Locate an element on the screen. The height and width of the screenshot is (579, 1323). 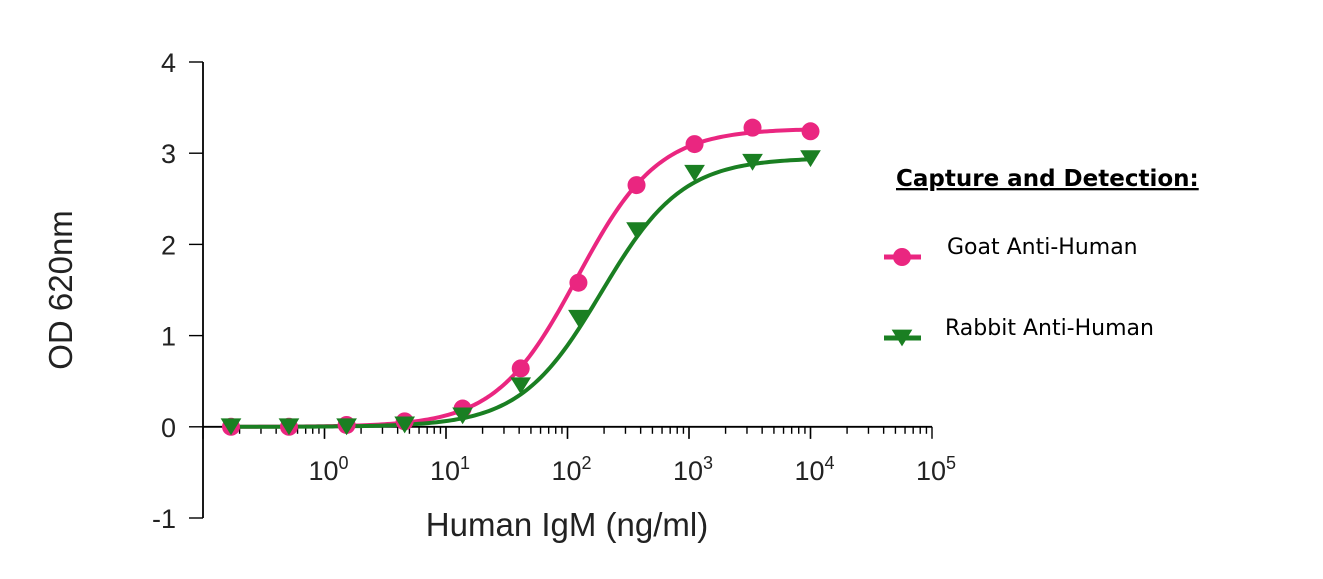
y-tick-label: 3 is located at coordinates (168, 154).